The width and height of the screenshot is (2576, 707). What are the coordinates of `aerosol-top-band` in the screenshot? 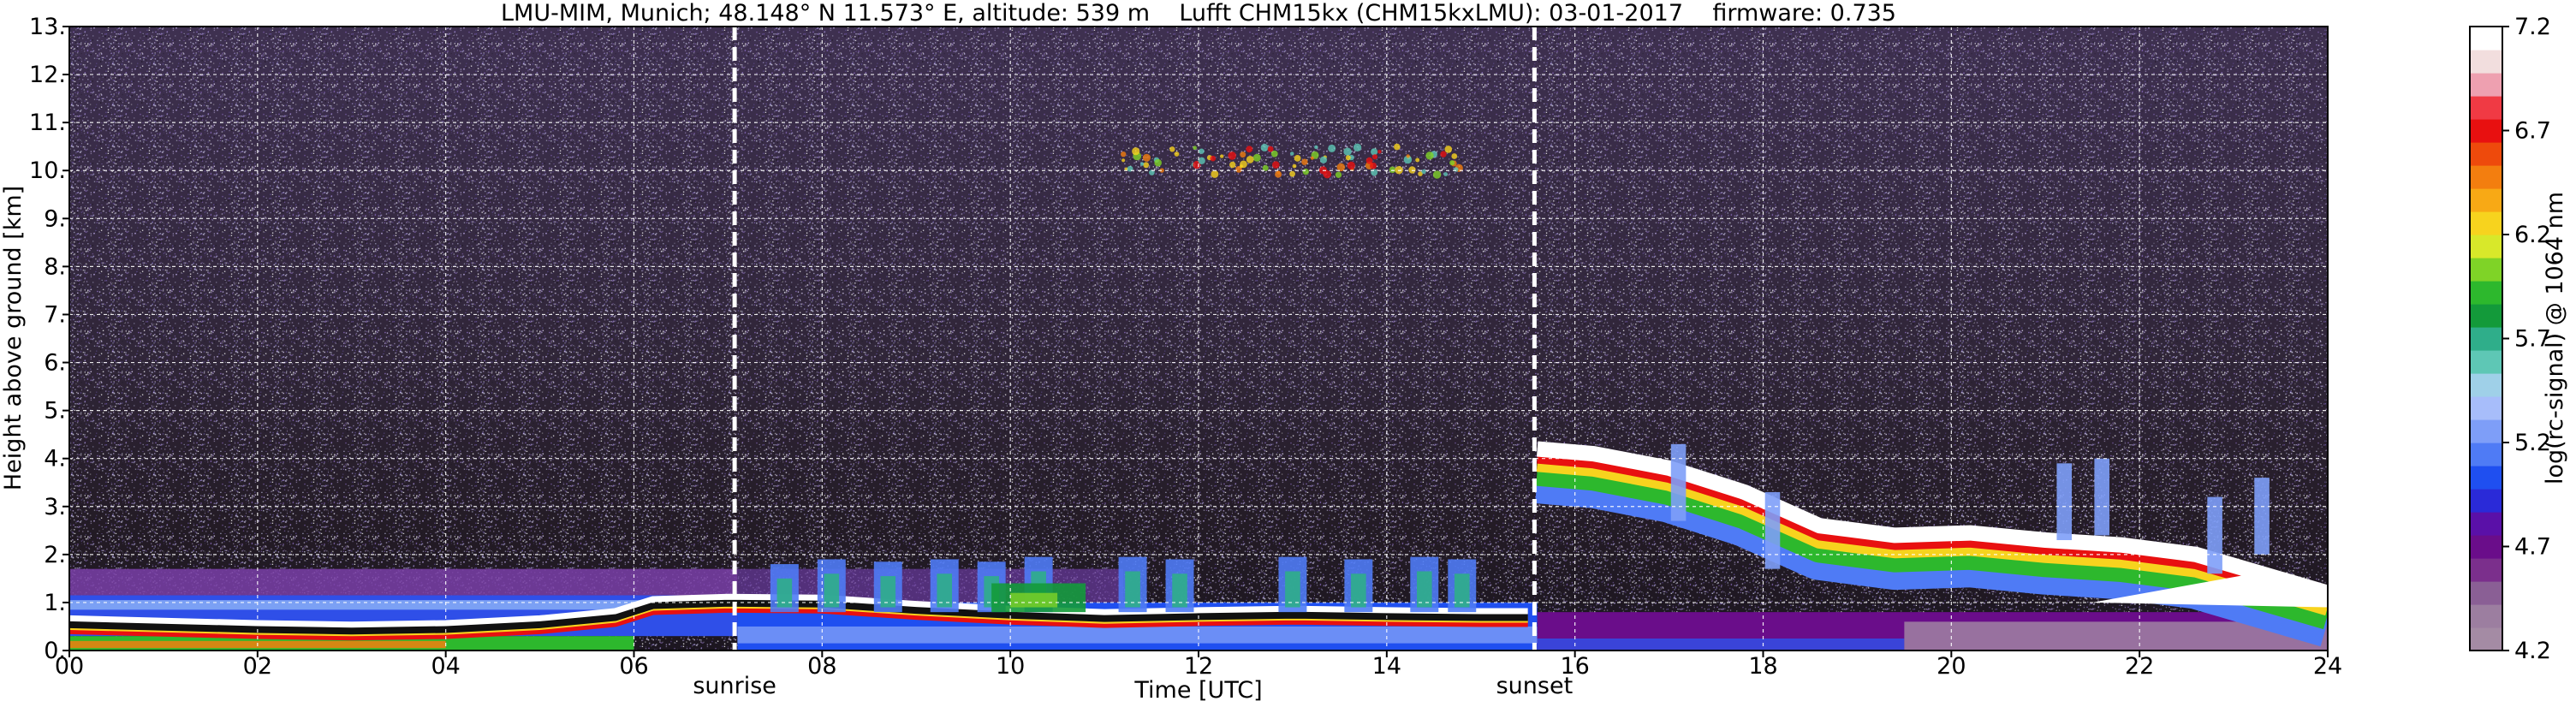 It's located at (404, 582).